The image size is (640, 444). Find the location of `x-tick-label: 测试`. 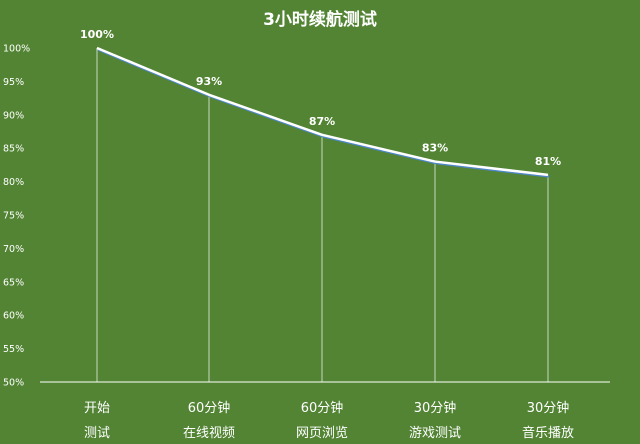

x-tick-label: 测试 is located at coordinates (97, 433).